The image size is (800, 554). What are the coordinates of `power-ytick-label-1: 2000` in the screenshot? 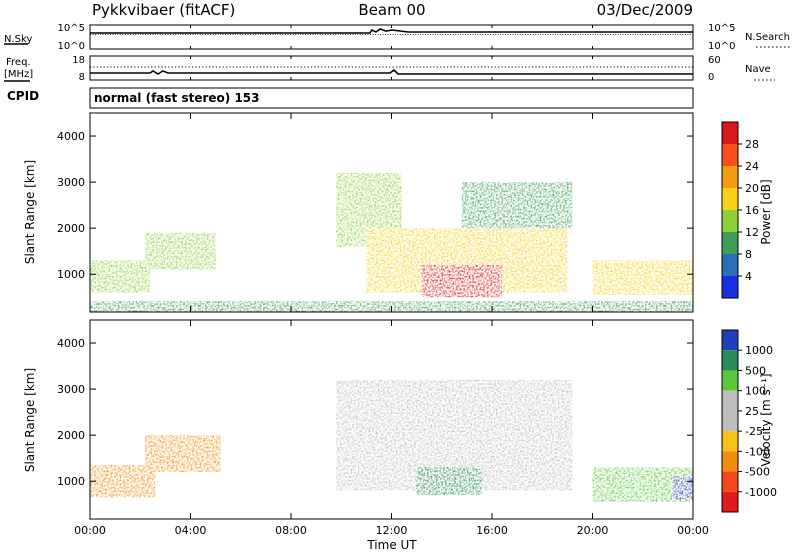 It's located at (71, 228).